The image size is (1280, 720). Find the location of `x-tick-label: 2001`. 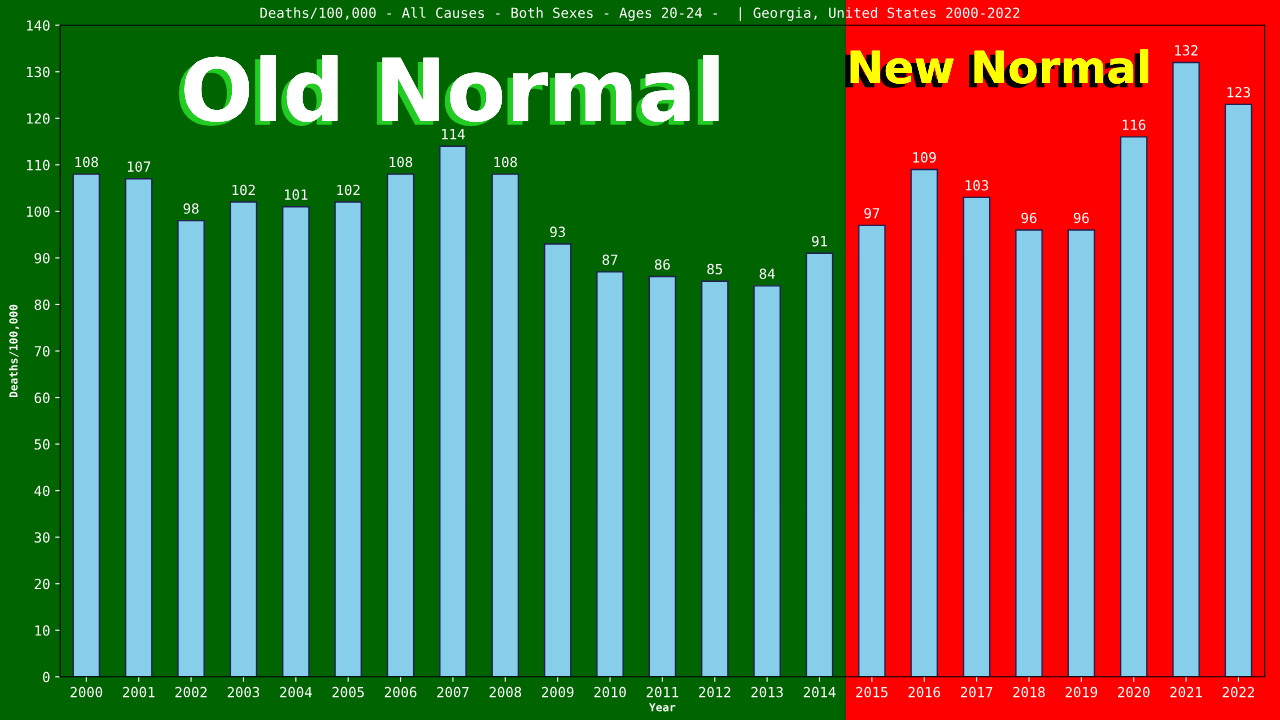

x-tick-label: 2001 is located at coordinates (139, 692).